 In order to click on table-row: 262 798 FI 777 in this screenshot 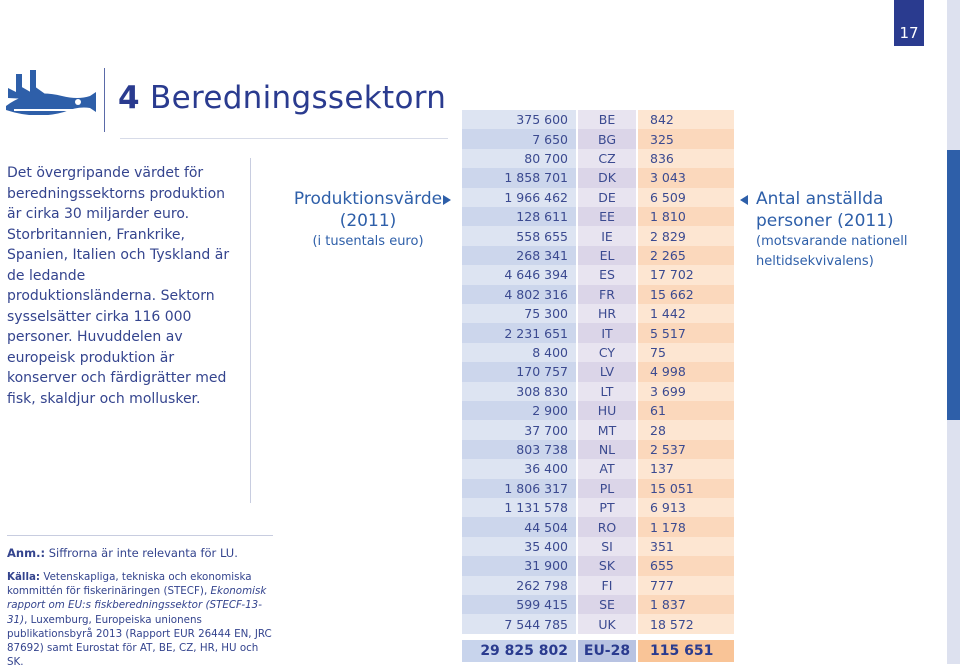, I will do `click(598, 585)`.